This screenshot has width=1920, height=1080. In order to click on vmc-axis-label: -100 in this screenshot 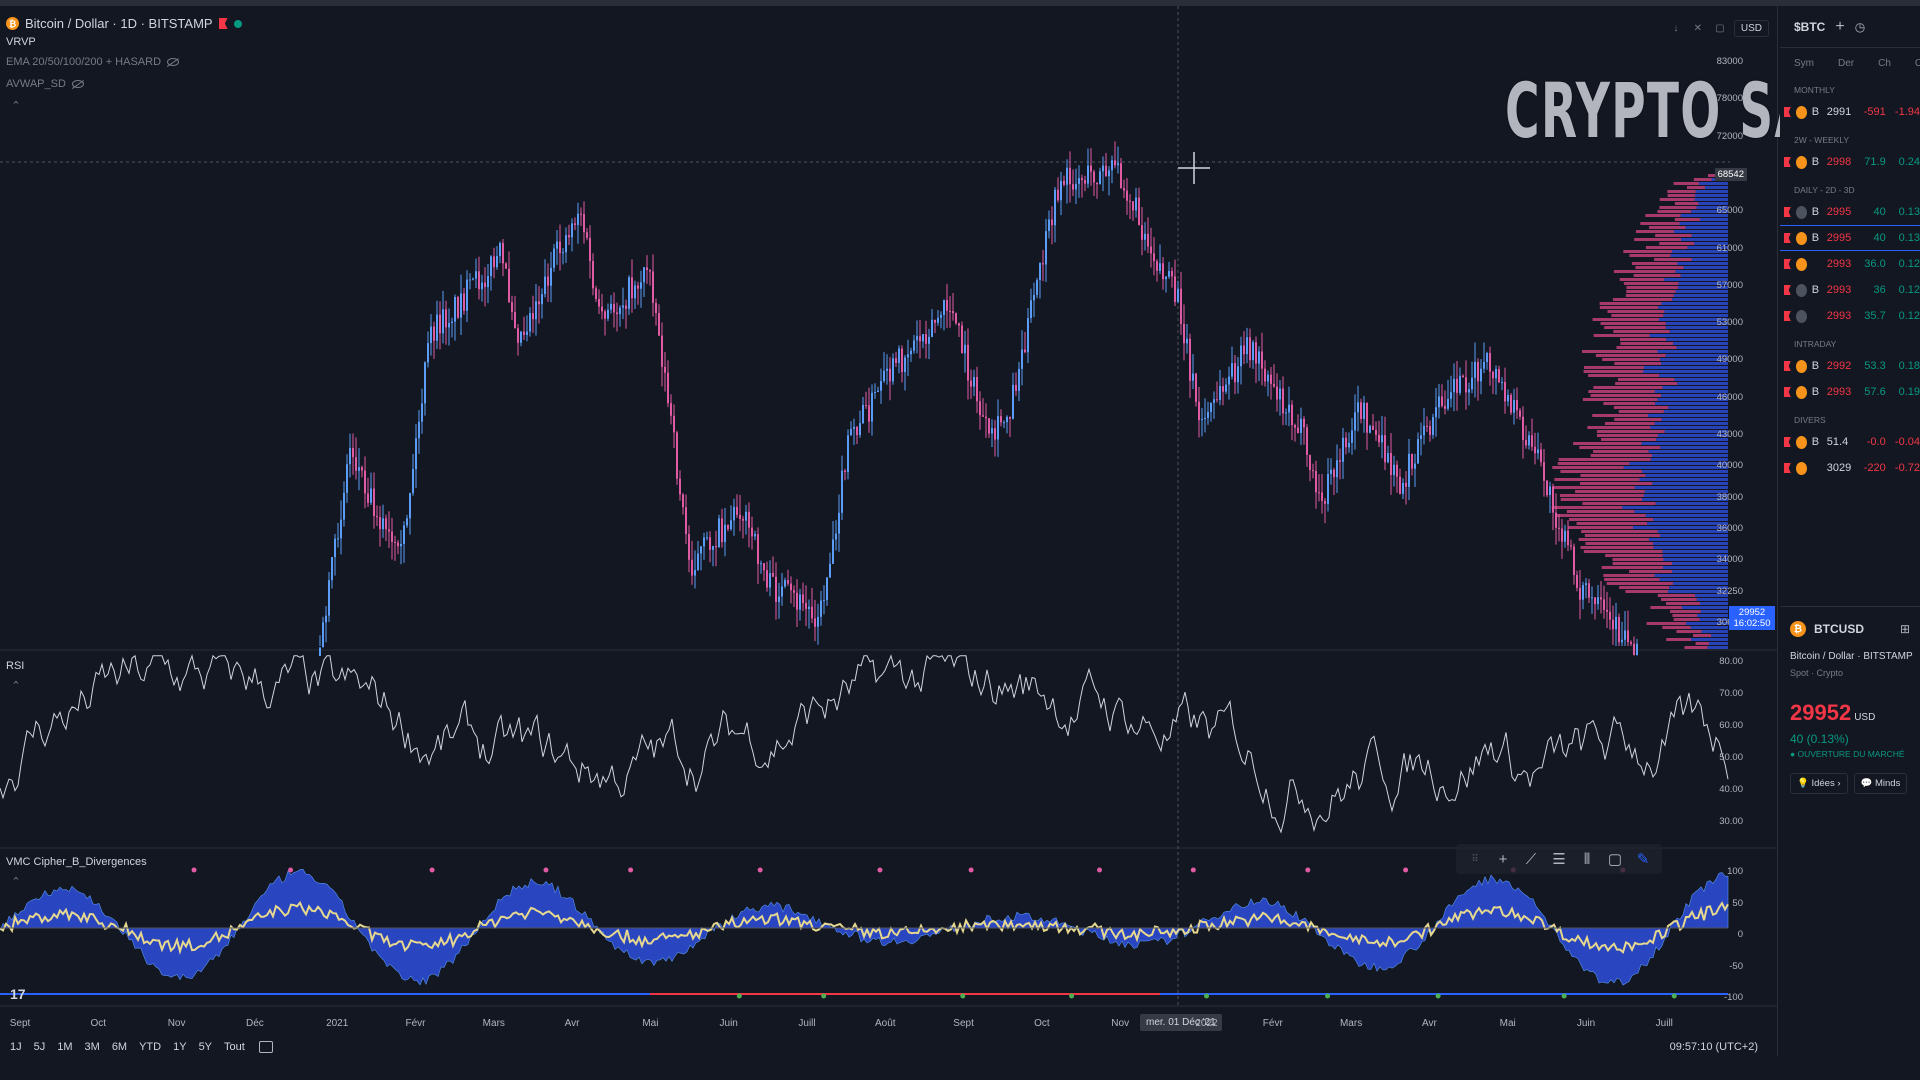, I will do `click(1733, 997)`.